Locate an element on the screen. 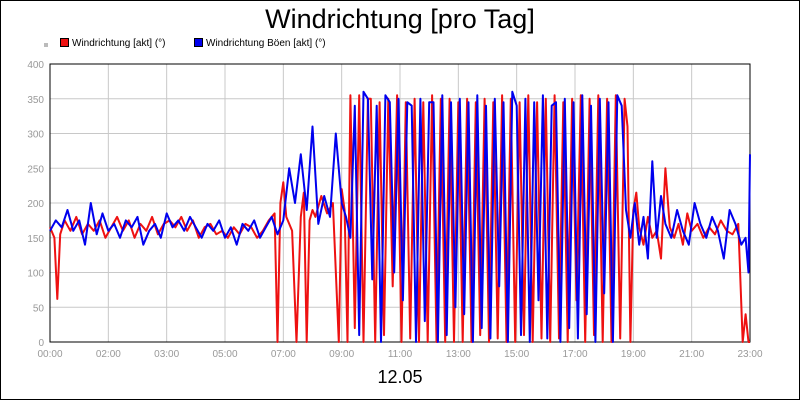 The height and width of the screenshot is (400, 800). x-tick-label: 02:00 is located at coordinates (108, 354).